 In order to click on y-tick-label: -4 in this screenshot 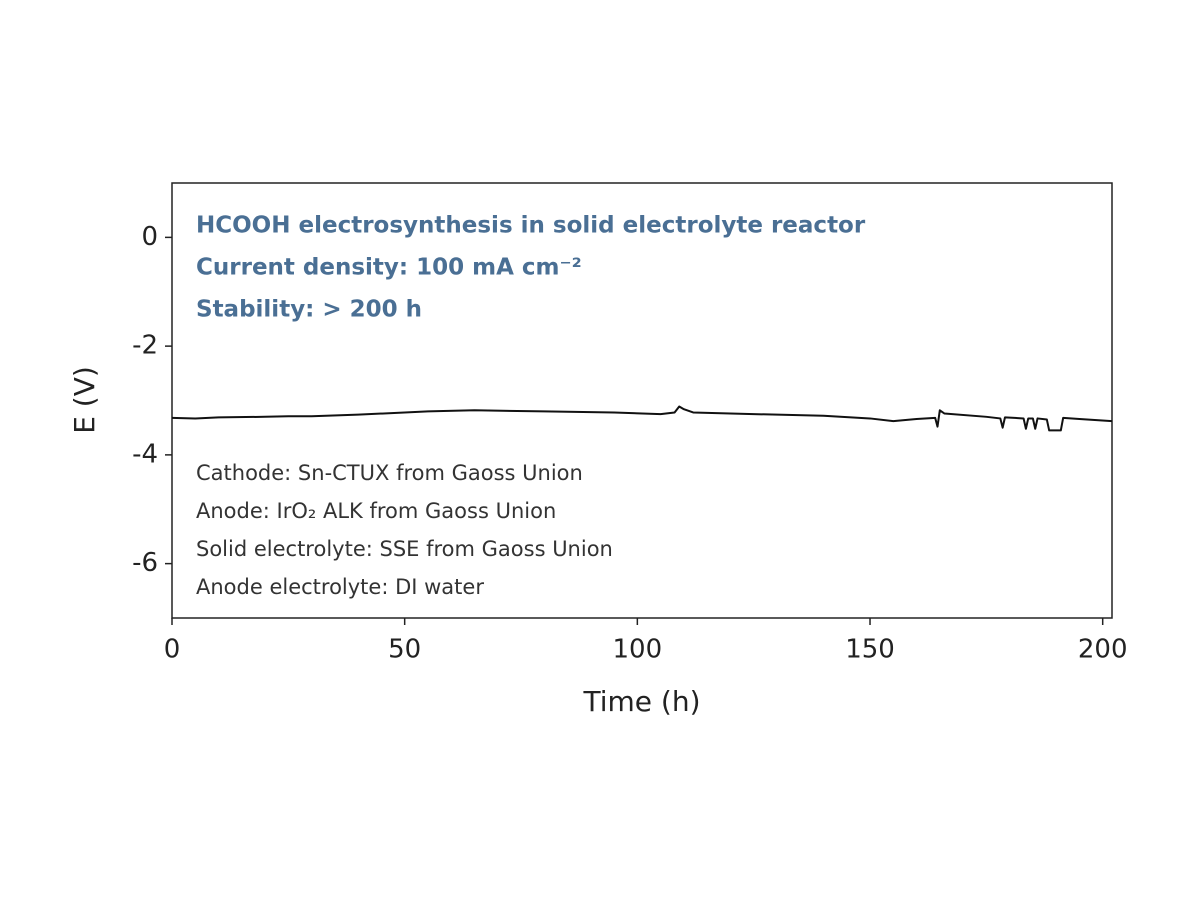, I will do `click(145, 454)`.